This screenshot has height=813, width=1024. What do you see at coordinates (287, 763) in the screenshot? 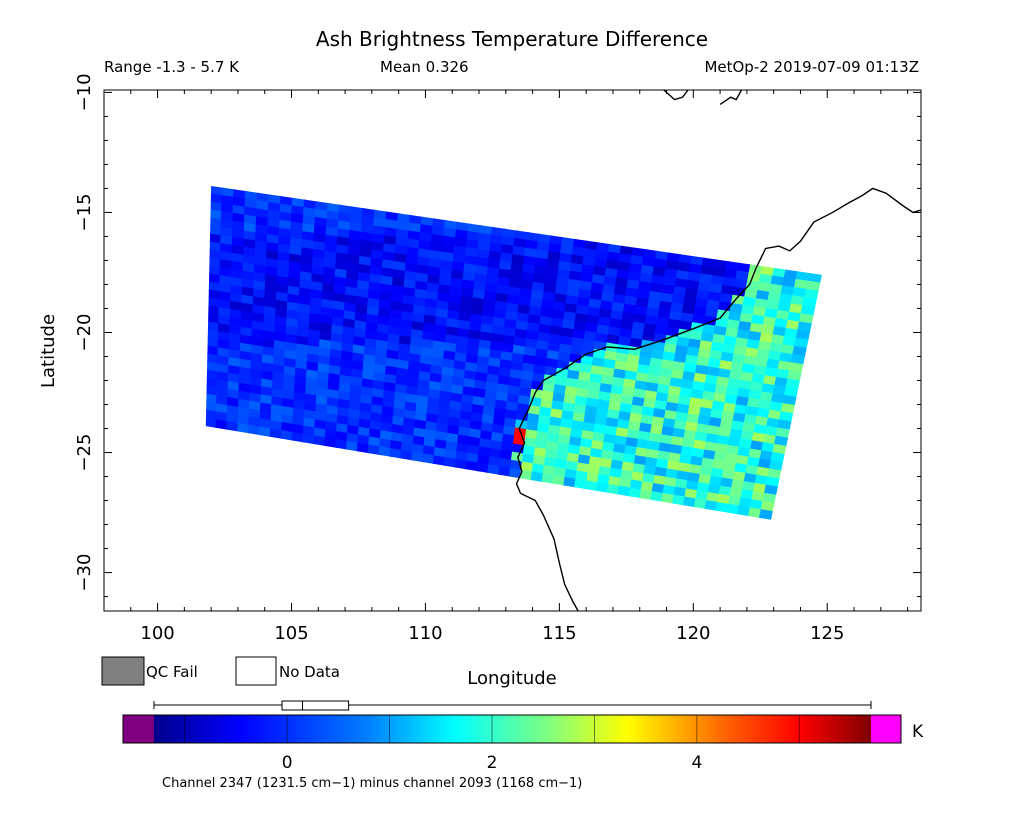
I see `colorbar-tick-label: 0` at bounding box center [287, 763].